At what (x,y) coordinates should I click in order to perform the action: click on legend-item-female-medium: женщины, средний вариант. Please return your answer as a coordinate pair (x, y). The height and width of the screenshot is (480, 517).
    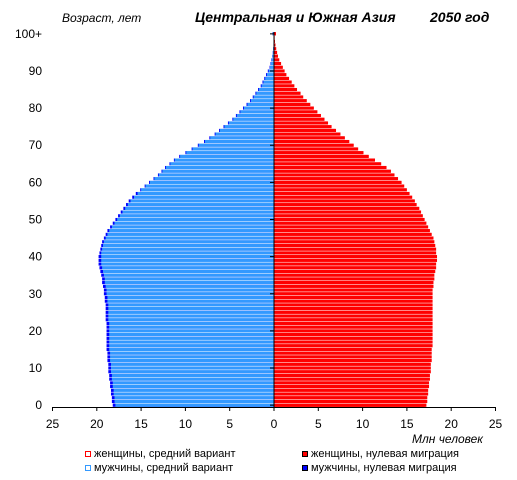
    Looking at the image, I should click on (160, 454).